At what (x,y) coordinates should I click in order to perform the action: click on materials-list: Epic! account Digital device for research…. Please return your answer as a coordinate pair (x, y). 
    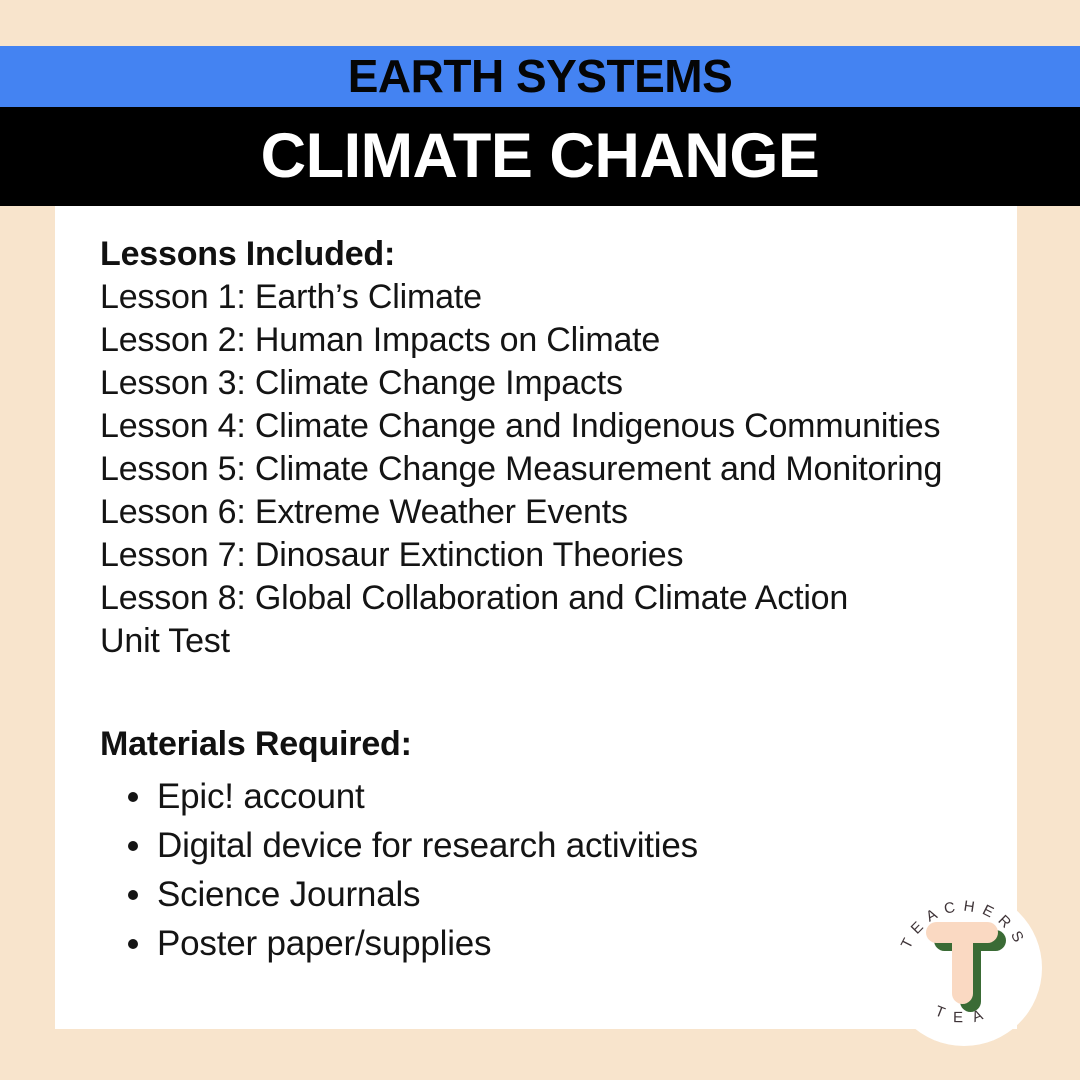
    Looking at the image, I should click on (538, 870).